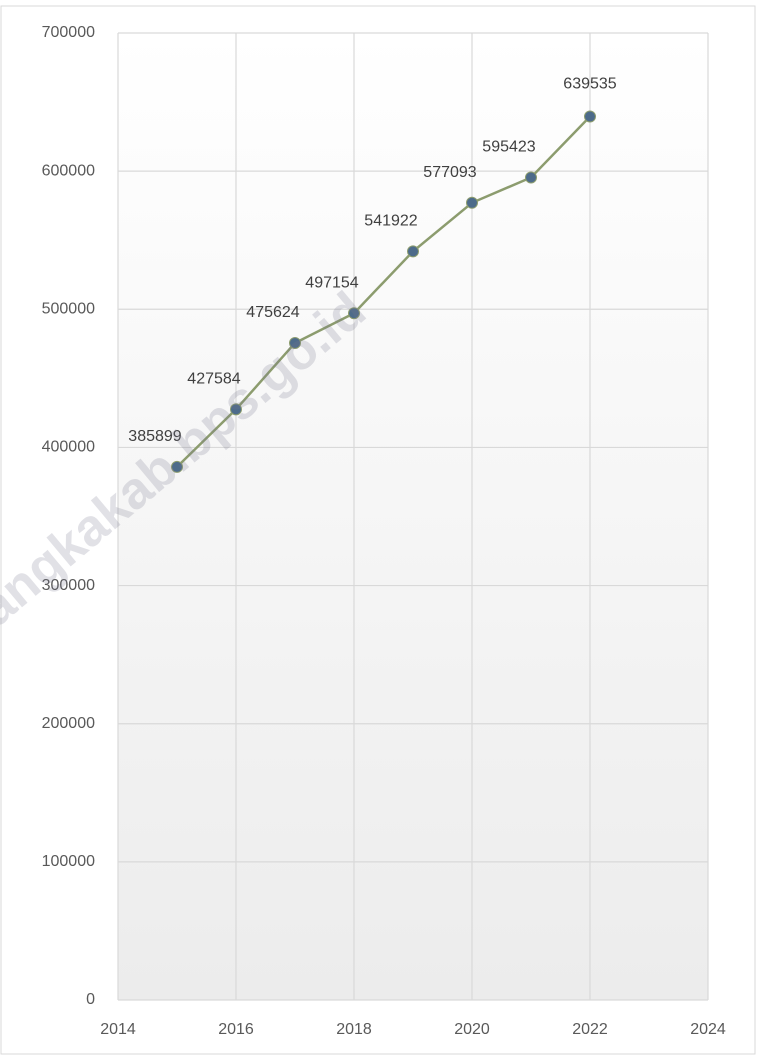 This screenshot has width=757, height=1056. What do you see at coordinates (68, 32) in the screenshot?
I see `y-tick-label: 700000` at bounding box center [68, 32].